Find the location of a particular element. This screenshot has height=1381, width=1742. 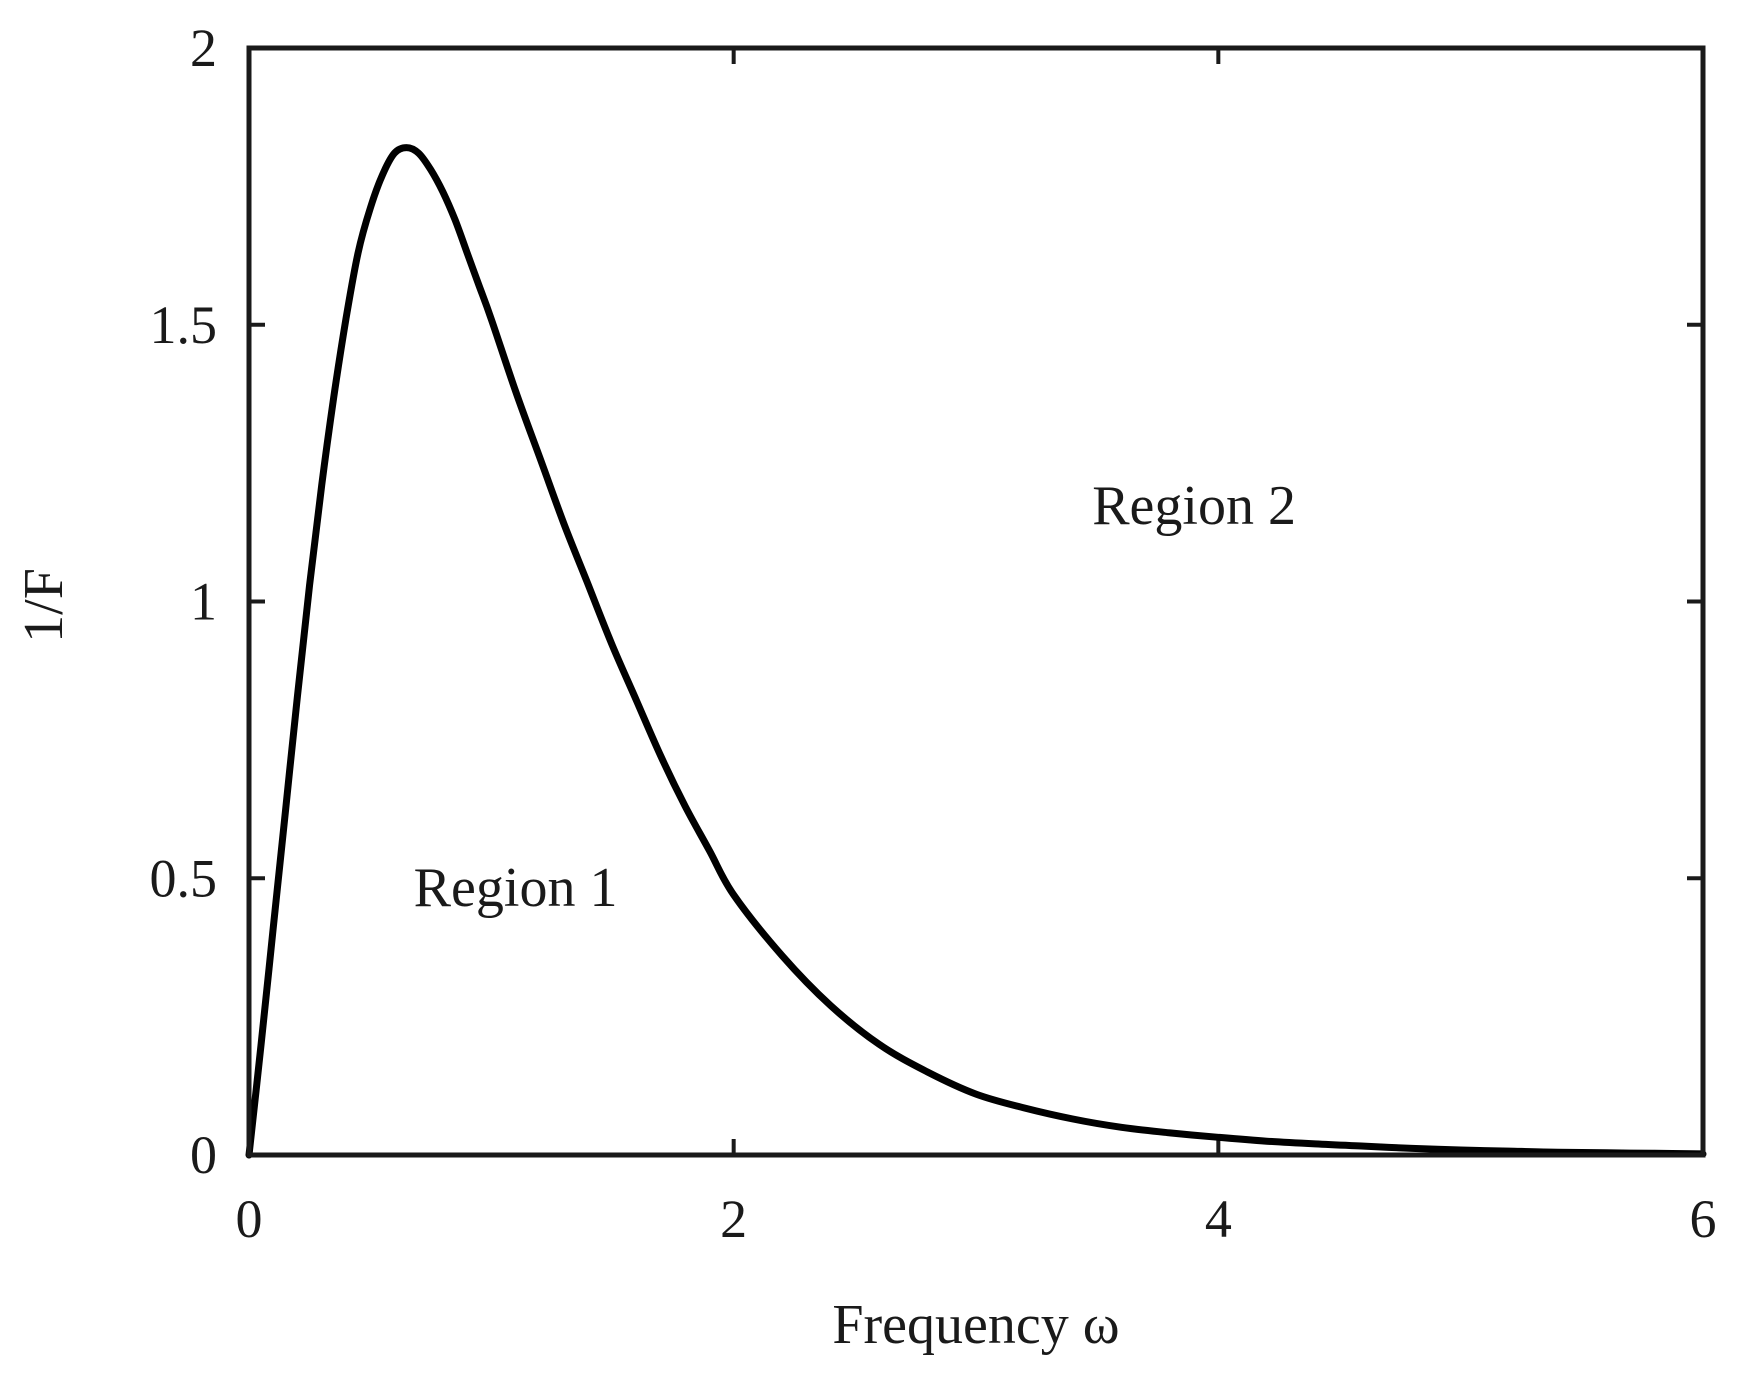

x-tick-label: 6 is located at coordinates (1703, 1219).